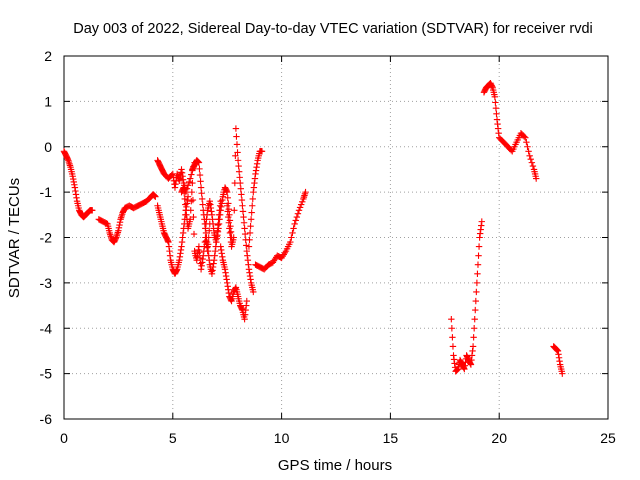 Image resolution: width=640 pixels, height=480 pixels. Describe the element at coordinates (173, 235) in the screenshot. I see `series-seg3` at that location.